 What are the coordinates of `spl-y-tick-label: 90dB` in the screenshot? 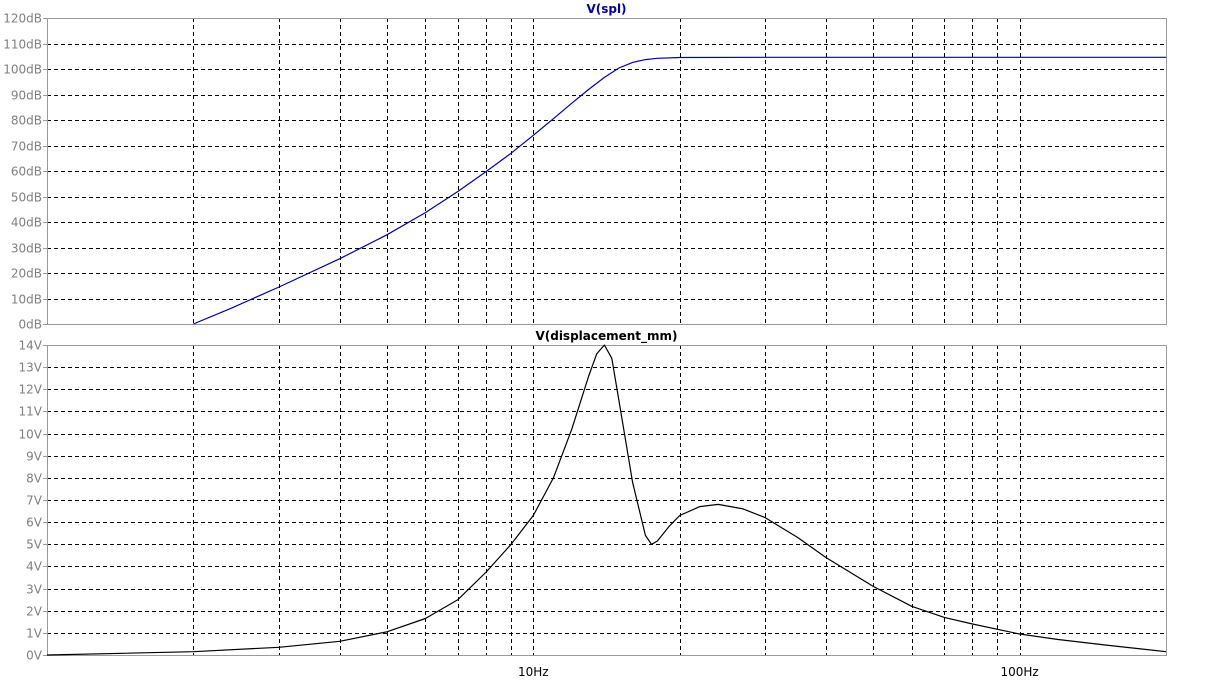 It's located at (26, 96).